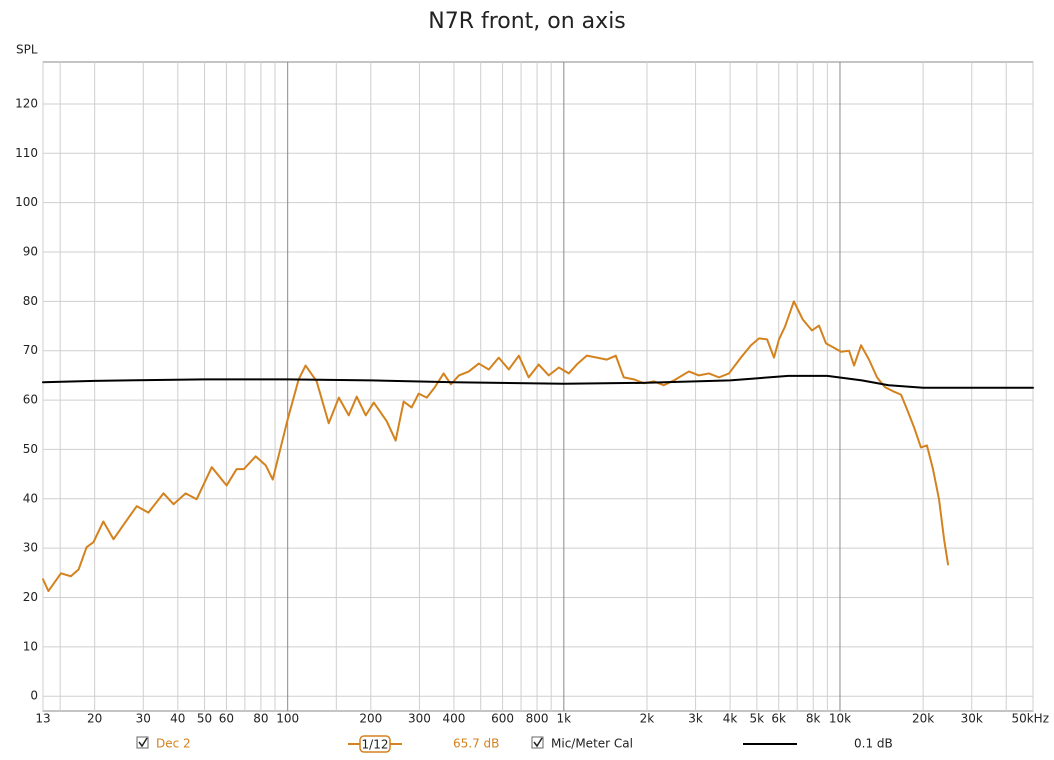 Image resolution: width=1054 pixels, height=760 pixels. I want to click on x-tick-label: 50kHz, so click(1030, 719).